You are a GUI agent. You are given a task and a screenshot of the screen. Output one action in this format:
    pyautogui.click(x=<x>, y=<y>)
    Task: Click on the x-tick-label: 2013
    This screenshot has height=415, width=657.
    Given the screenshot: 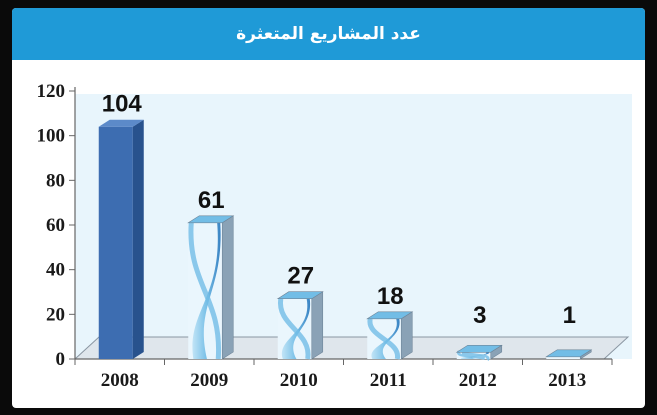 What is the action you would take?
    pyautogui.click(x=567, y=380)
    